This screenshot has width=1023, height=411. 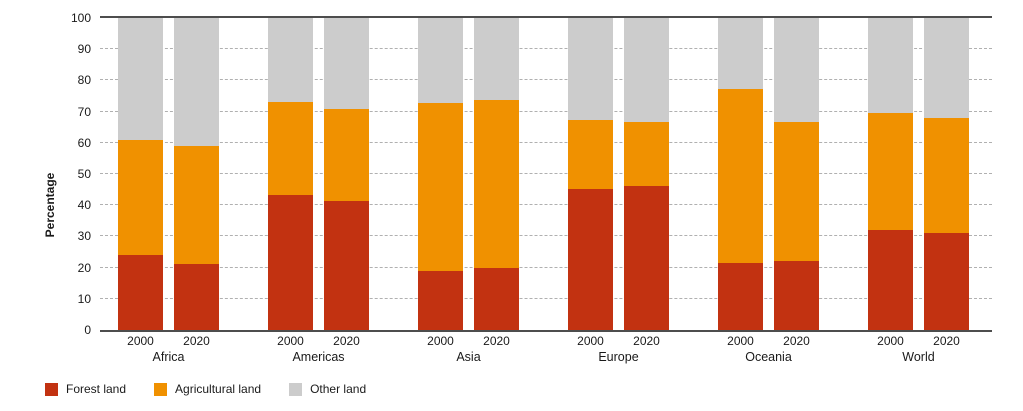 I want to click on y-tick-label: 30, so click(x=84, y=236).